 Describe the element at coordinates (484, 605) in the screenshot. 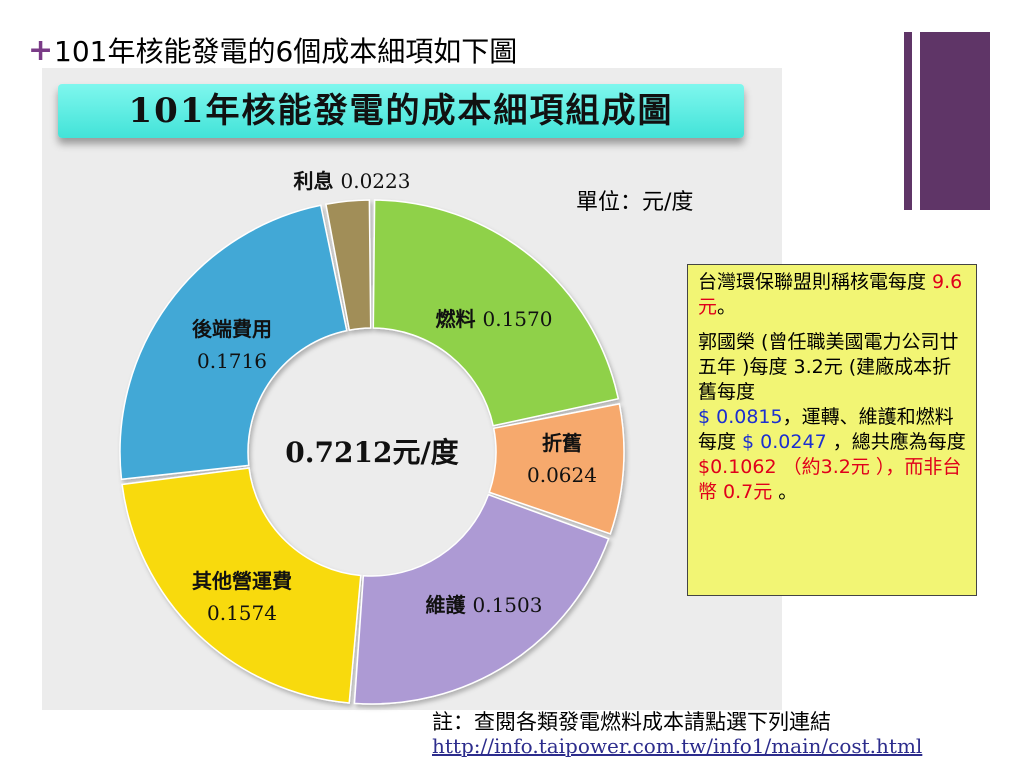

I see `slice-label-3: 維護 0.1503` at that location.